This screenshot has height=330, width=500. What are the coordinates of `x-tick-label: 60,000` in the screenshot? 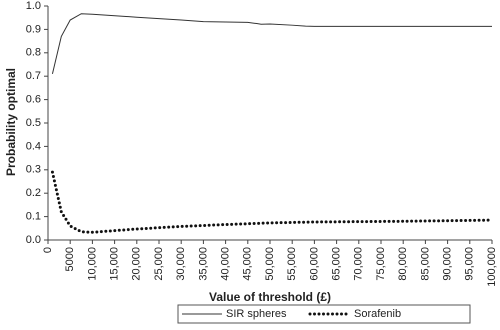 It's located at (314, 264).